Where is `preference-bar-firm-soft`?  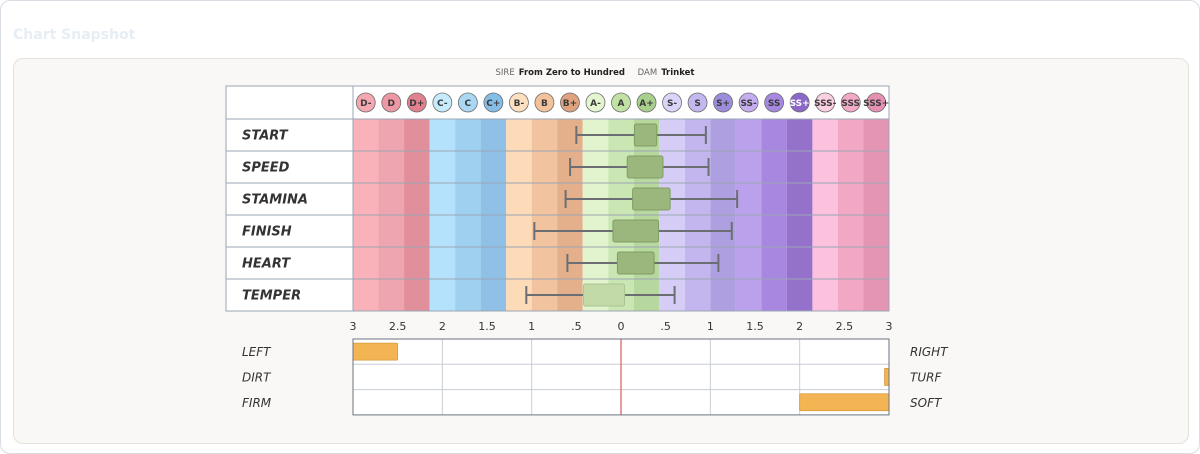 preference-bar-firm-soft is located at coordinates (844, 402).